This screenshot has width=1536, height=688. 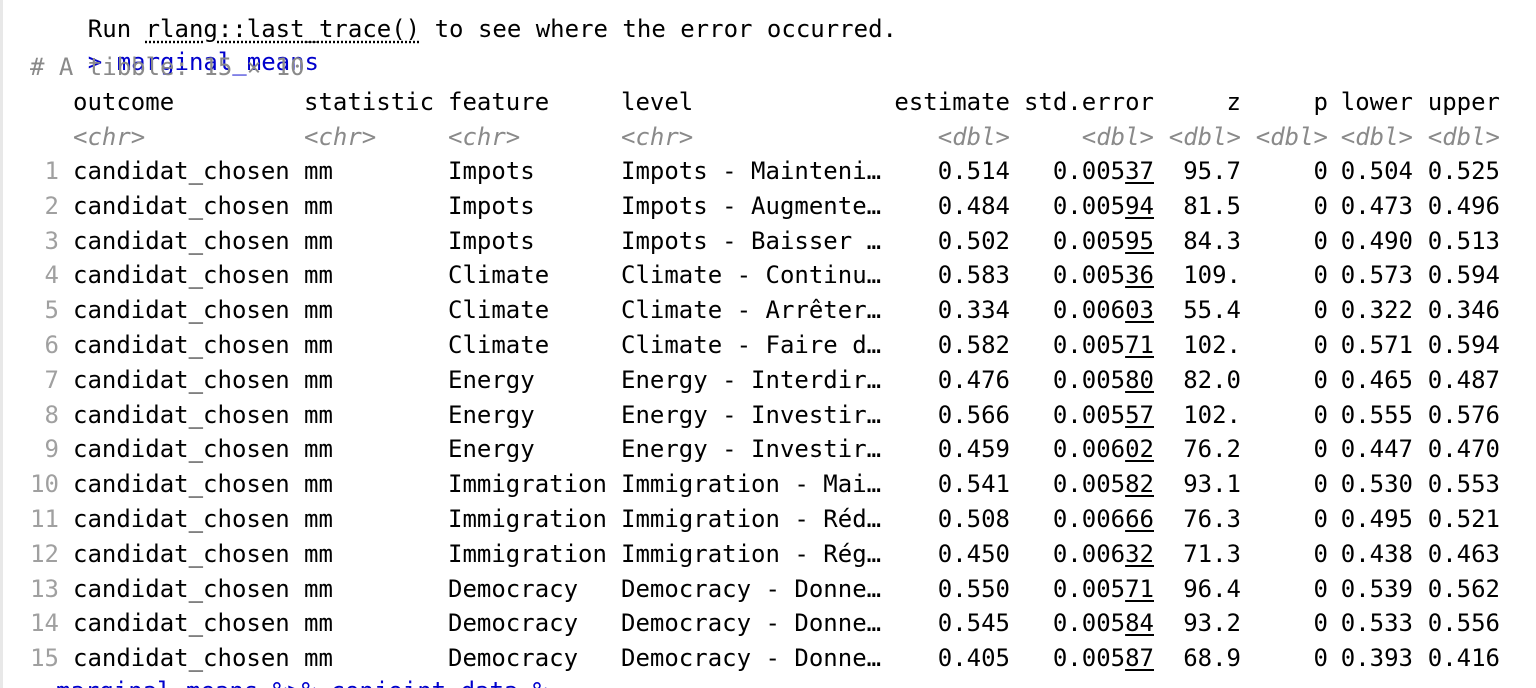 I want to click on column-header-statistic: statistic, so click(x=369, y=102).